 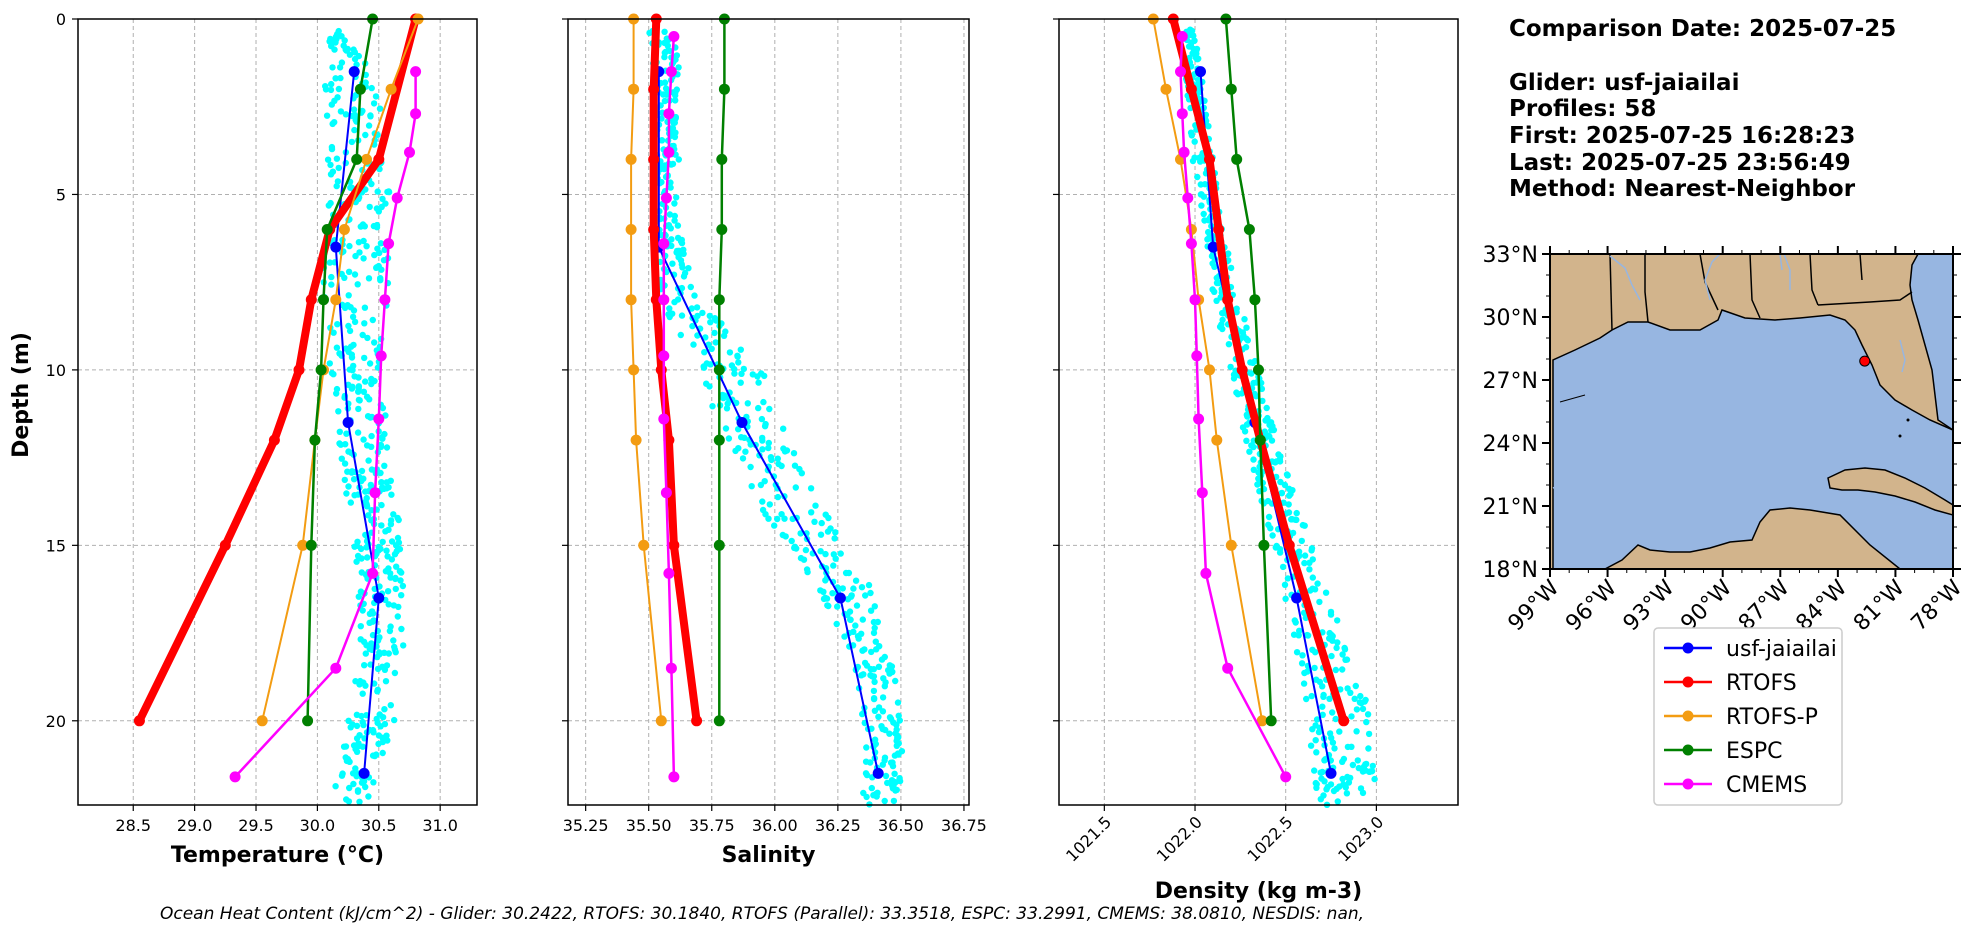 What do you see at coordinates (1680, 163) in the screenshot?
I see `last-time: Last: 2025-07-25 23:56:49` at bounding box center [1680, 163].